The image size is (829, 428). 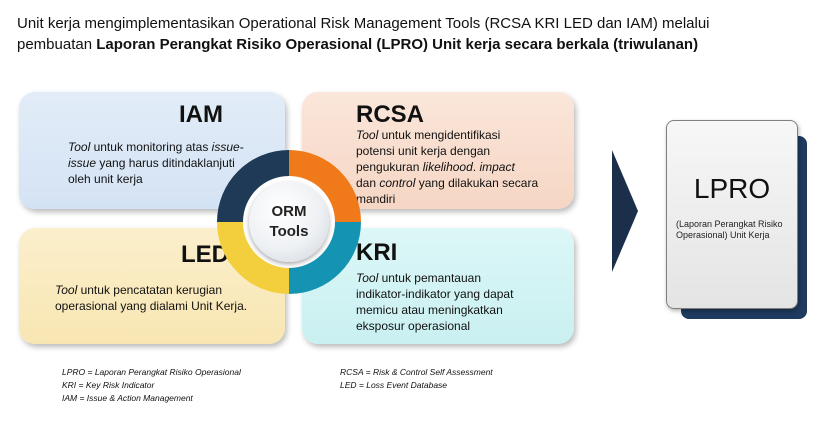 What do you see at coordinates (413, 326) in the screenshot?
I see `kri-desc-text-4: eksposur operasional` at bounding box center [413, 326].